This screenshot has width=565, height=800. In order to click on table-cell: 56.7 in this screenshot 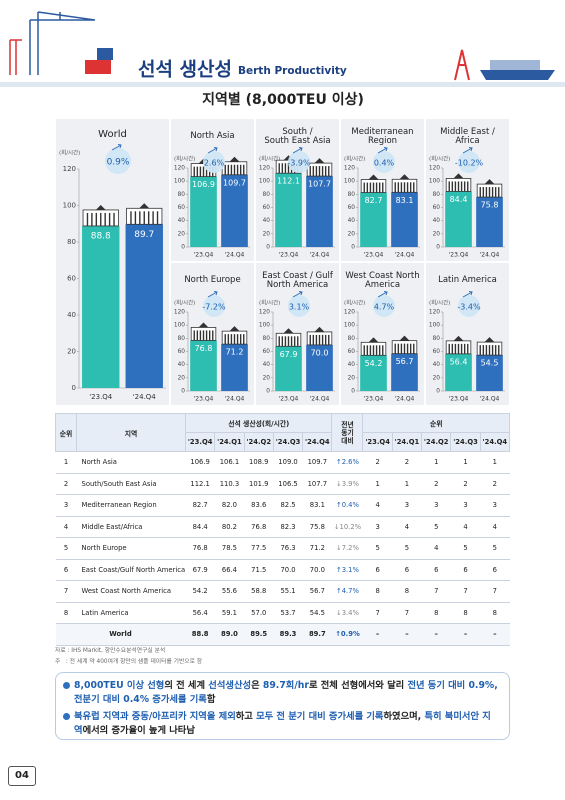, I will do `click(317, 591)`.